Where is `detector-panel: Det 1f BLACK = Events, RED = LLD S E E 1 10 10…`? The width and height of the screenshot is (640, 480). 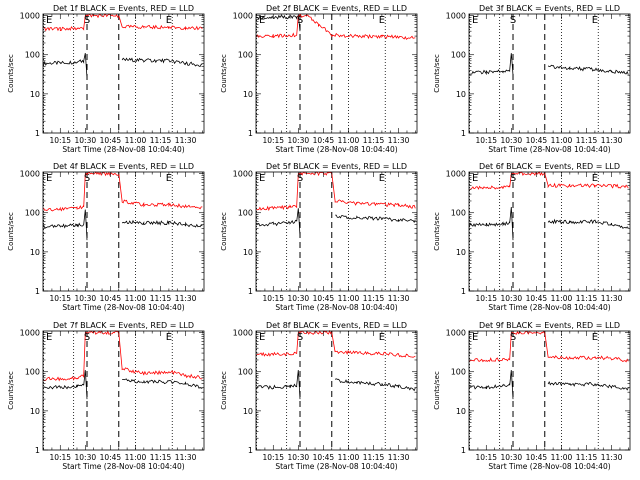
detector-panel: Det 1f BLACK = Events, RED = LLD S E E 1 10 10… is located at coordinates (106, 79).